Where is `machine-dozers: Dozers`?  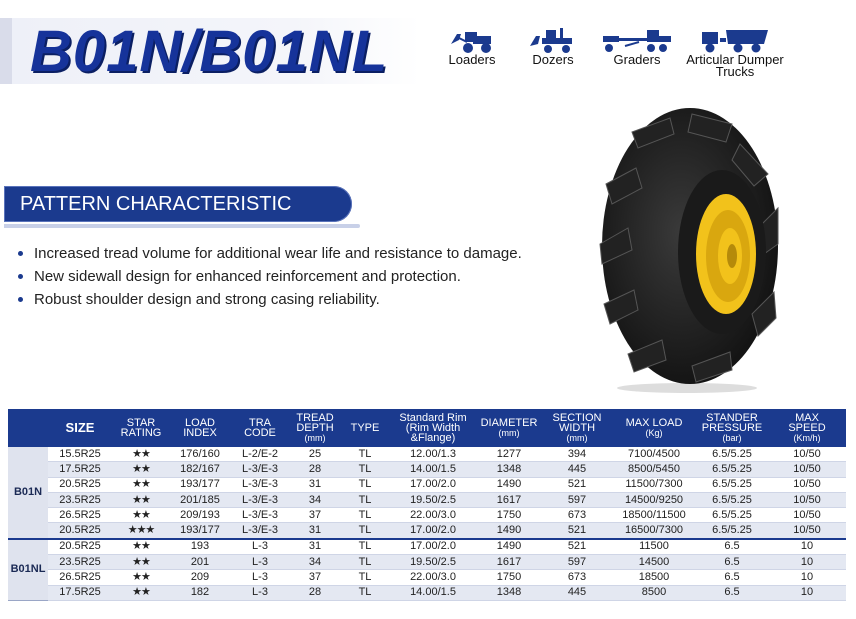 machine-dozers: Dozers is located at coordinates (553, 46).